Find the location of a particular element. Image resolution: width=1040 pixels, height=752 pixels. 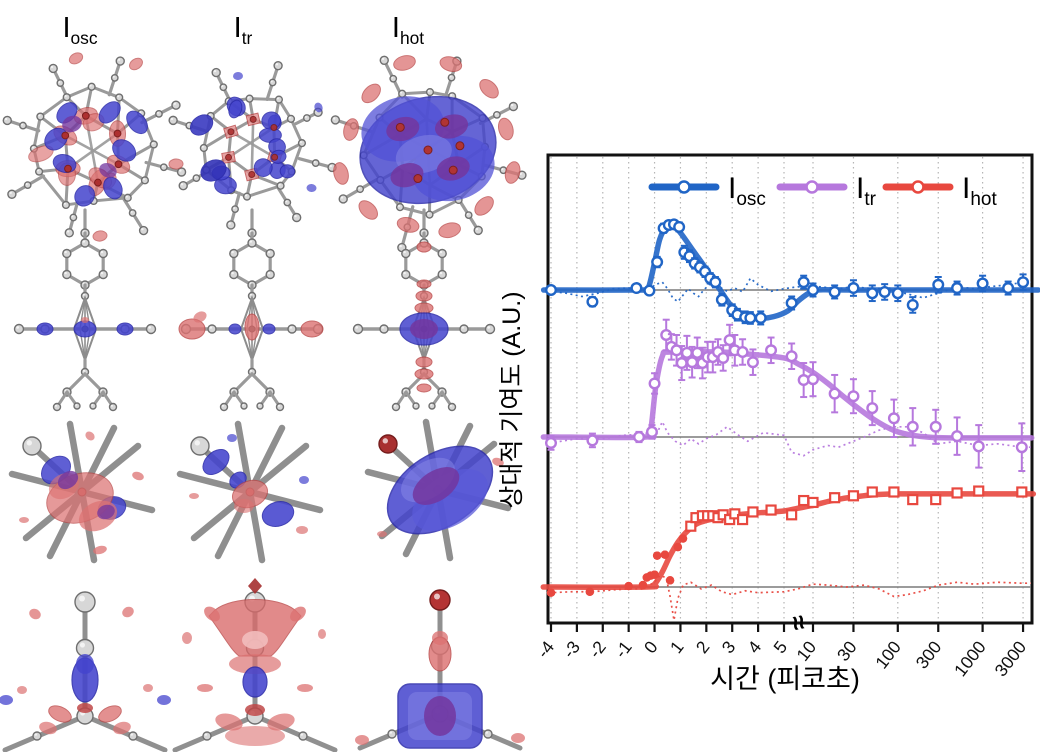

legend-label-Ihot: Ihot is located at coordinates (979, 191).